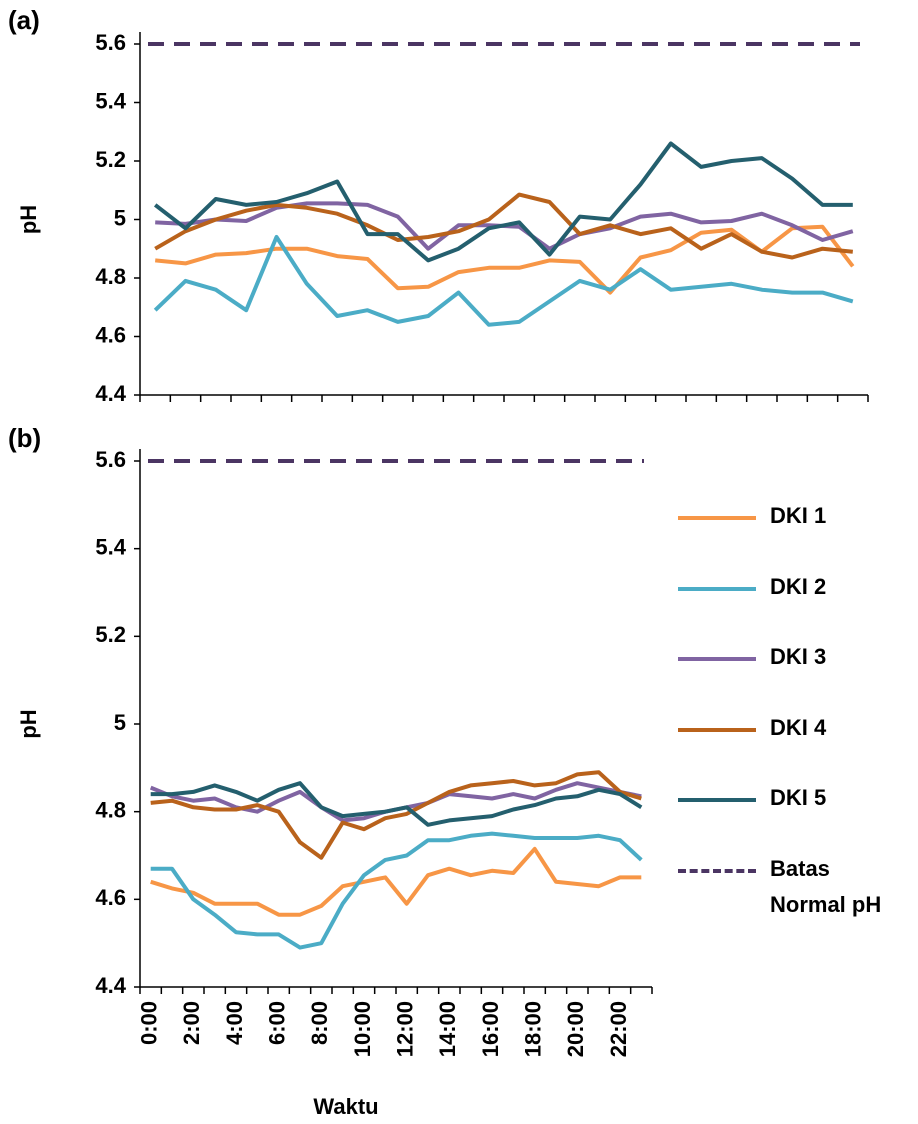 The width and height of the screenshot is (918, 1124). Describe the element at coordinates (796, 817) in the screenshot. I see `legend-item: DKI 5` at that location.